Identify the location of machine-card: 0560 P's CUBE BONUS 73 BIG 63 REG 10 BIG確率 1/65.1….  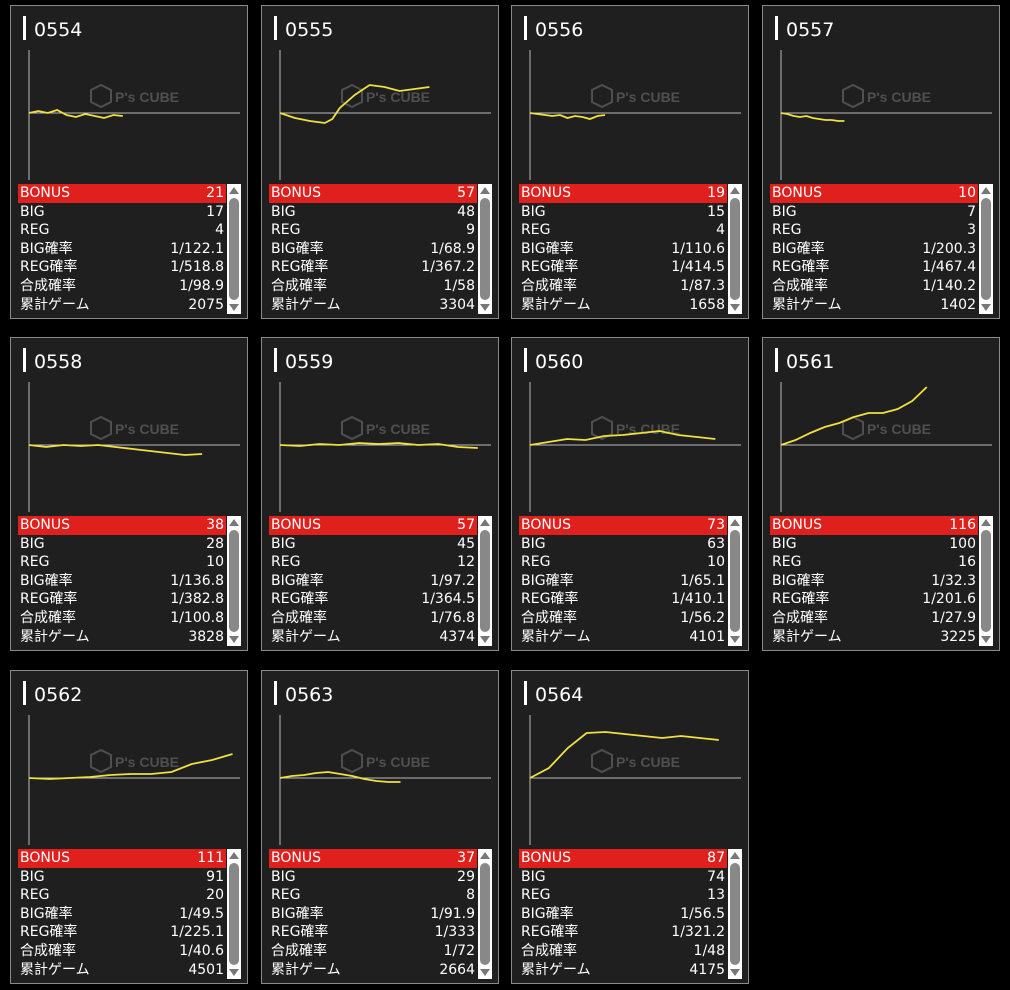
(630, 494).